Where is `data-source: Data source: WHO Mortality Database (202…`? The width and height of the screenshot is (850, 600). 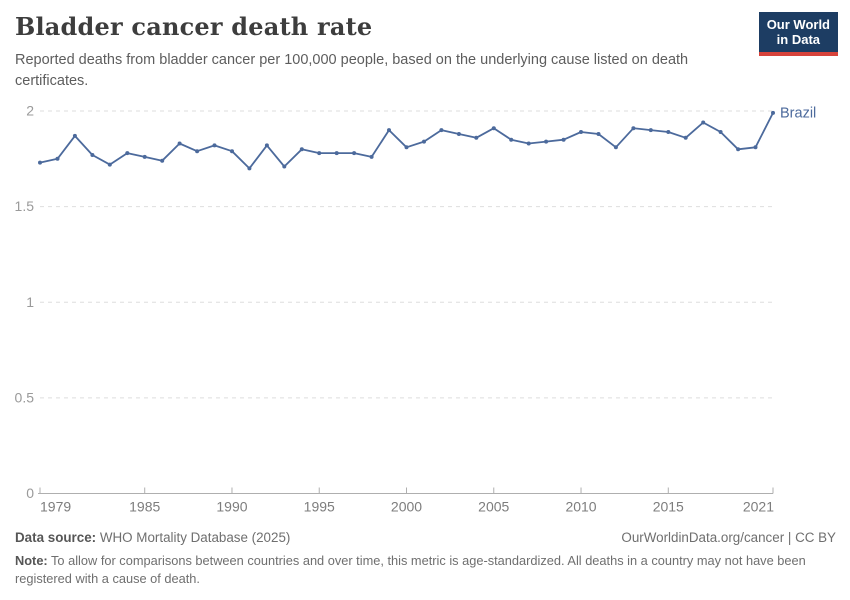 data-source: Data source: WHO Mortality Database (202… is located at coordinates (152, 537).